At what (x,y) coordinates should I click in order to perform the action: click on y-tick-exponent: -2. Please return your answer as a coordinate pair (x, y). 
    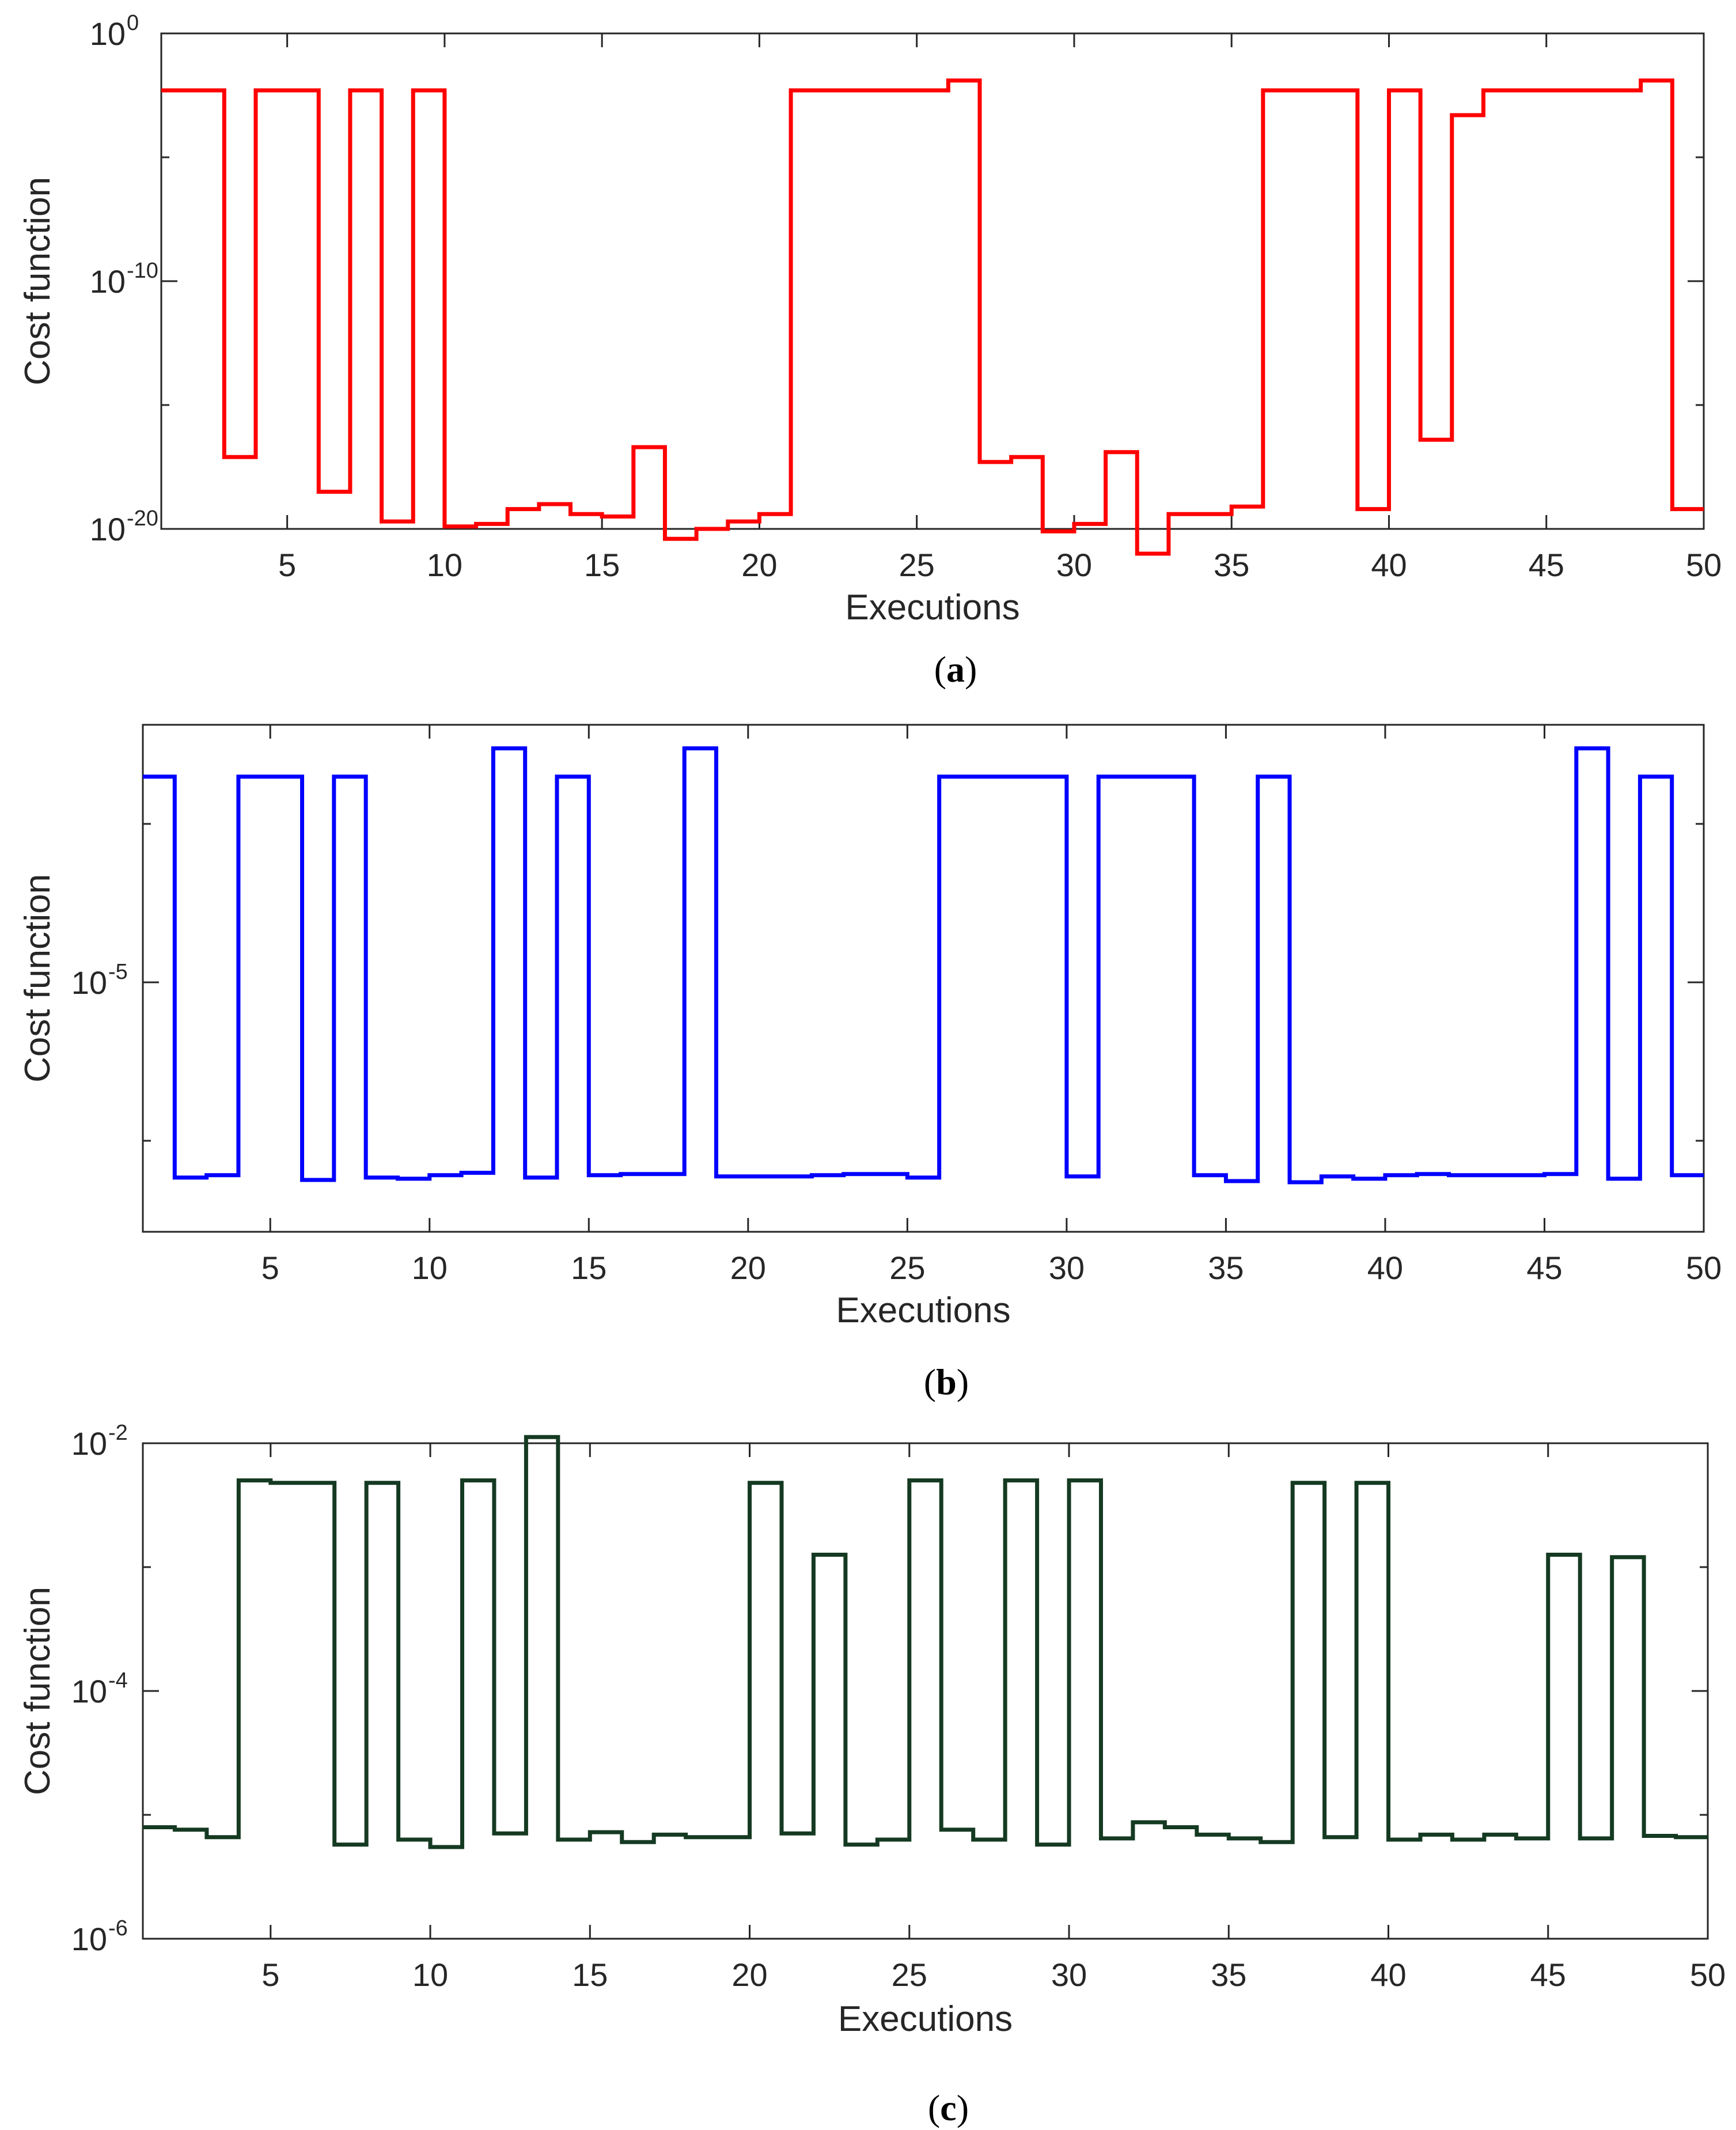
    Looking at the image, I should click on (118, 1433).